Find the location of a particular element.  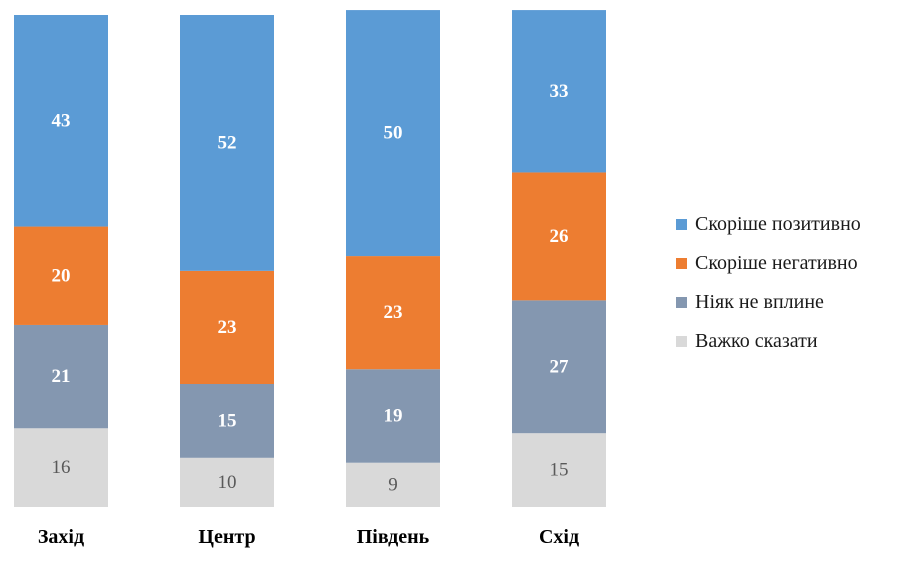

category-label-3: Схід is located at coordinates (559, 537).